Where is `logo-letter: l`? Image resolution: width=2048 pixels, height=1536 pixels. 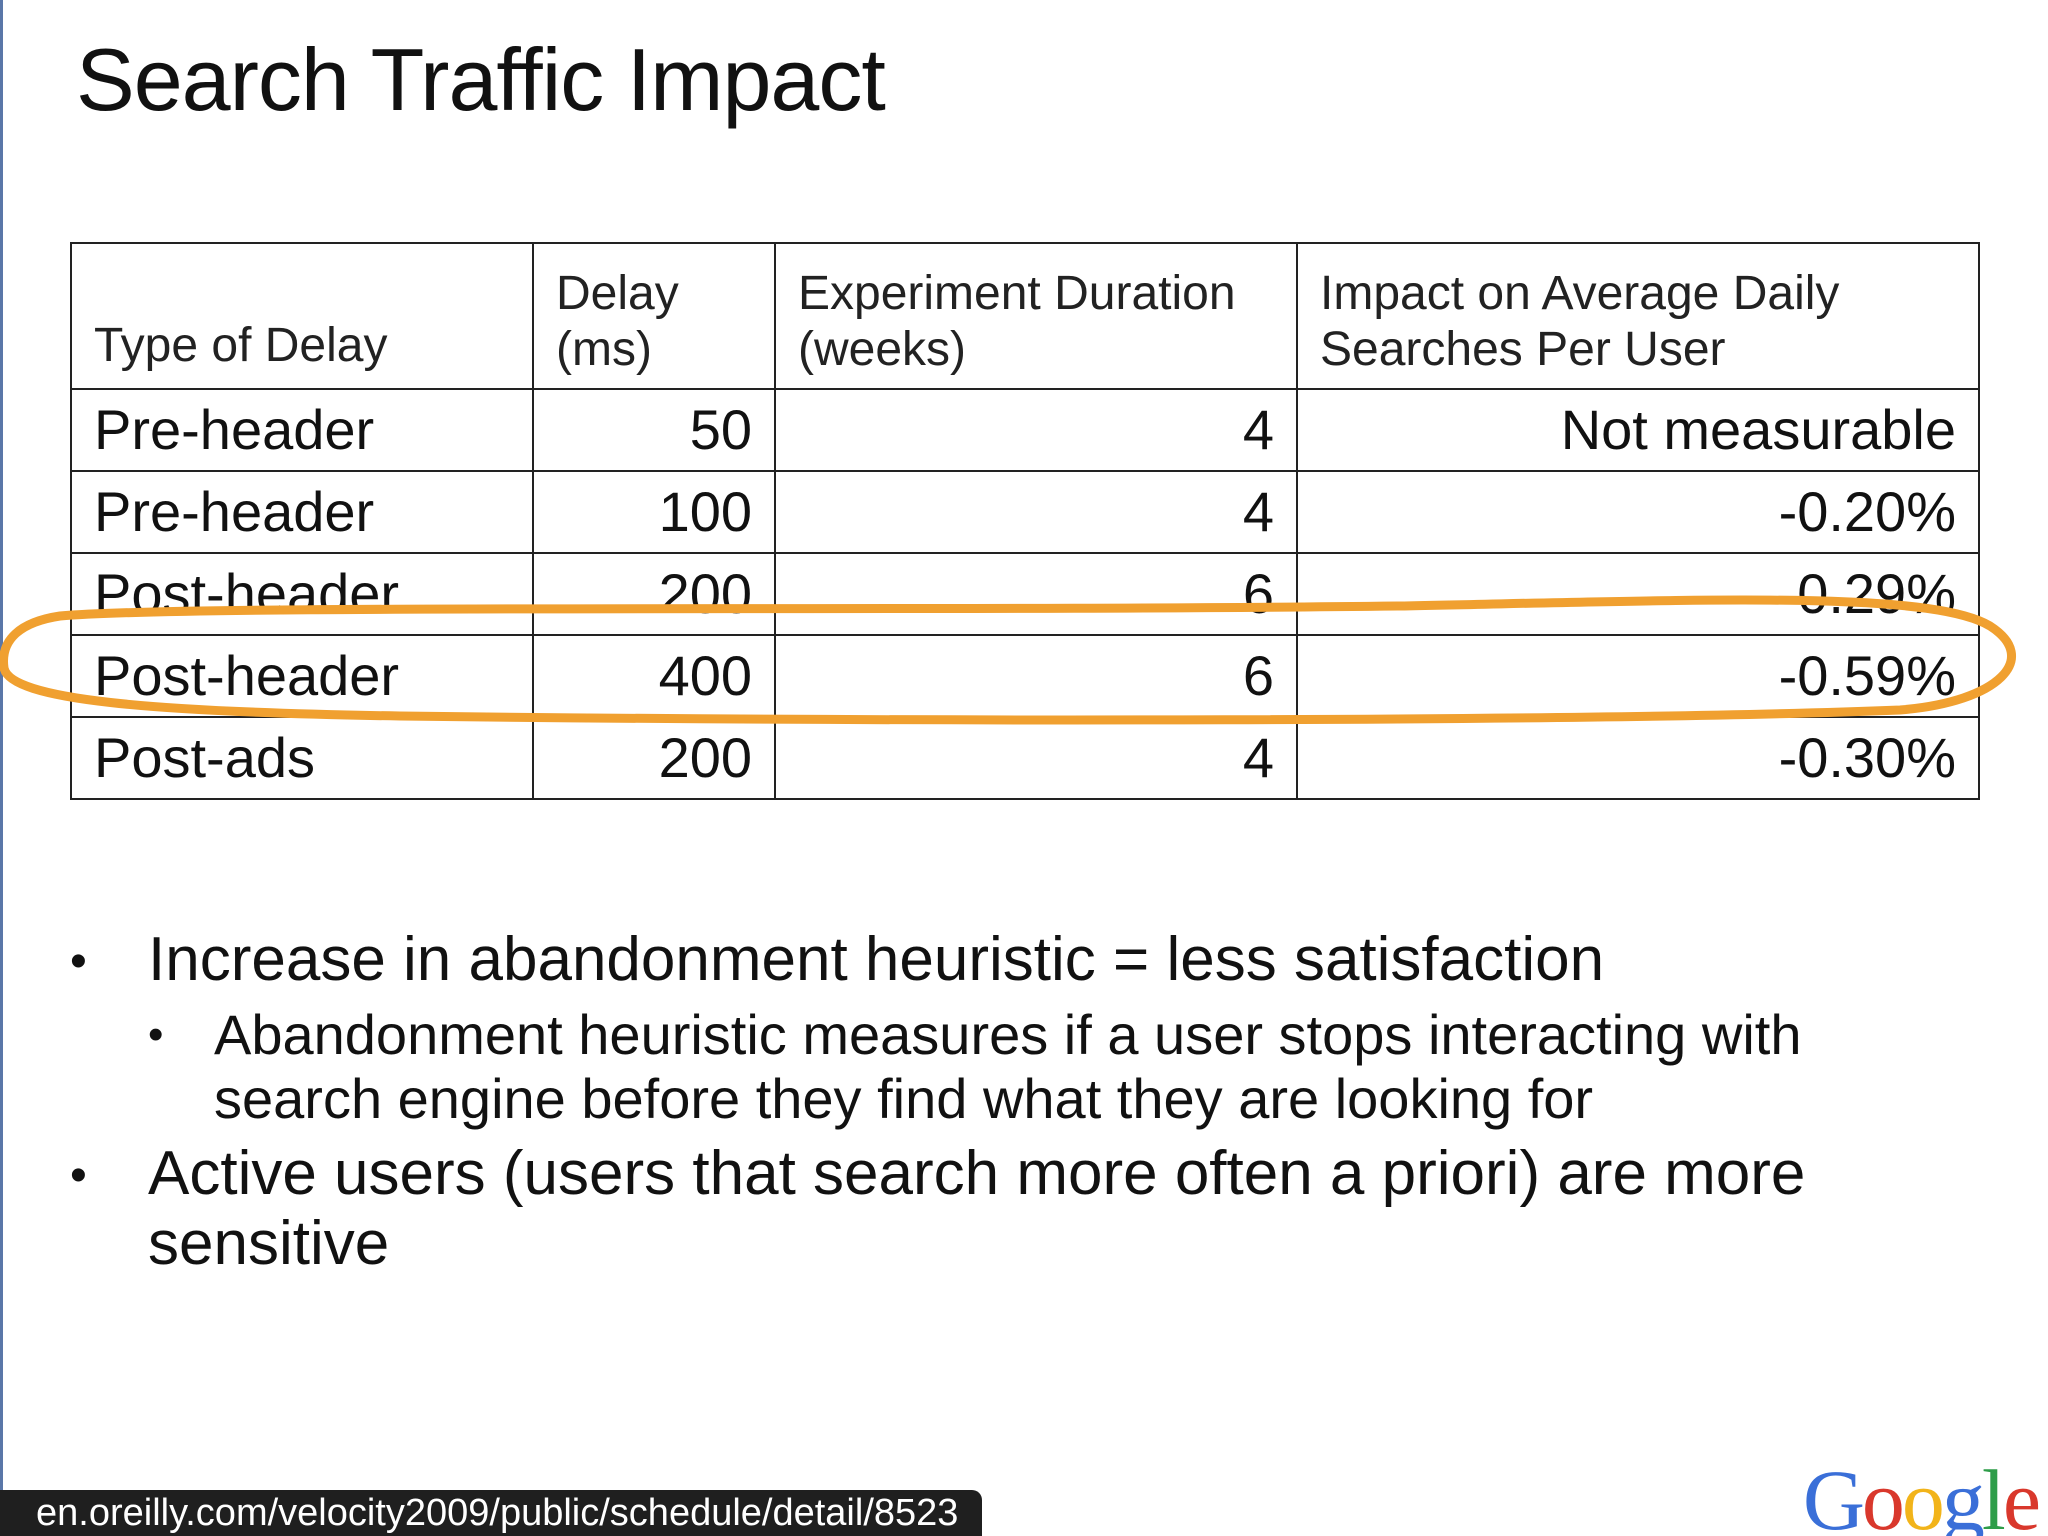
logo-letter: l is located at coordinates (1993, 1494).